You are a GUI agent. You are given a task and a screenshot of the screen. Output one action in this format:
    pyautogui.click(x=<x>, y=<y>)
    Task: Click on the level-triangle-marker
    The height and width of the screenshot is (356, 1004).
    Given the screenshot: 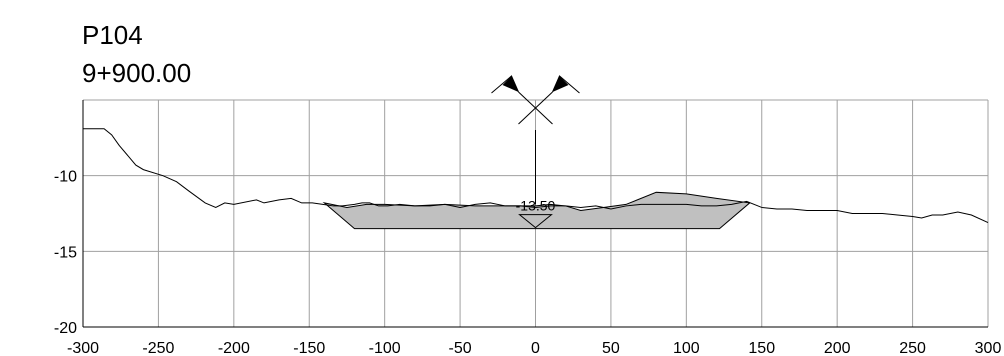 What is the action you would take?
    pyautogui.click(x=535, y=221)
    